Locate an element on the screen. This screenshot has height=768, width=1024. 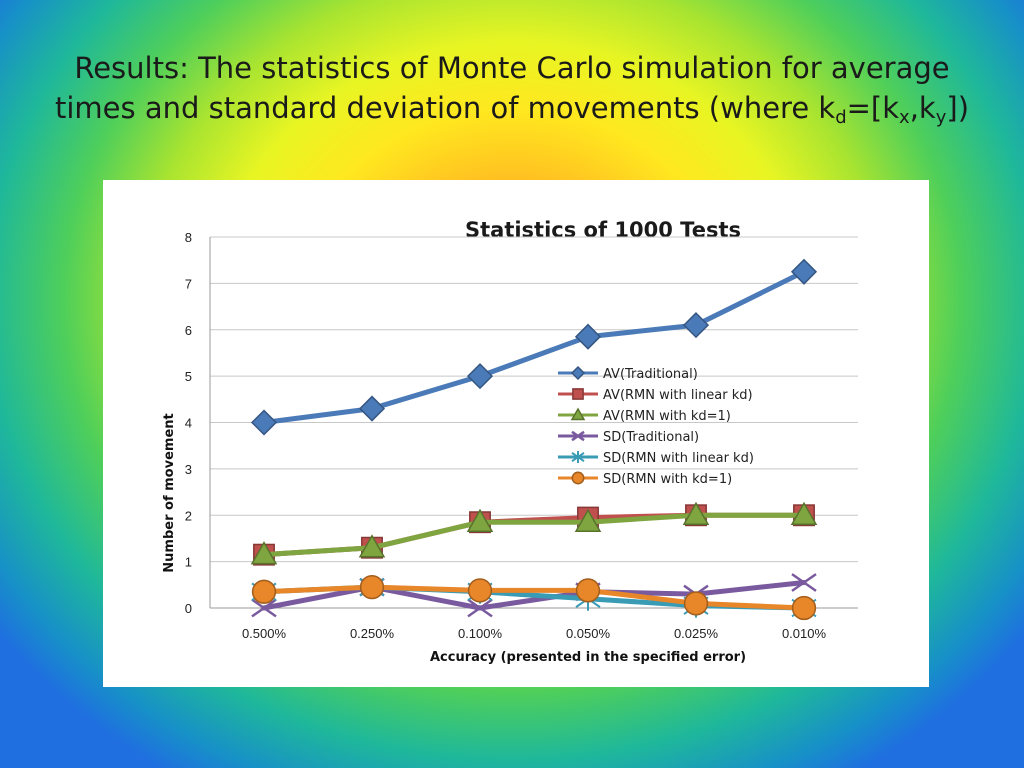
legend-item: AV(RMN with kd=1) is located at coordinates (644, 415).